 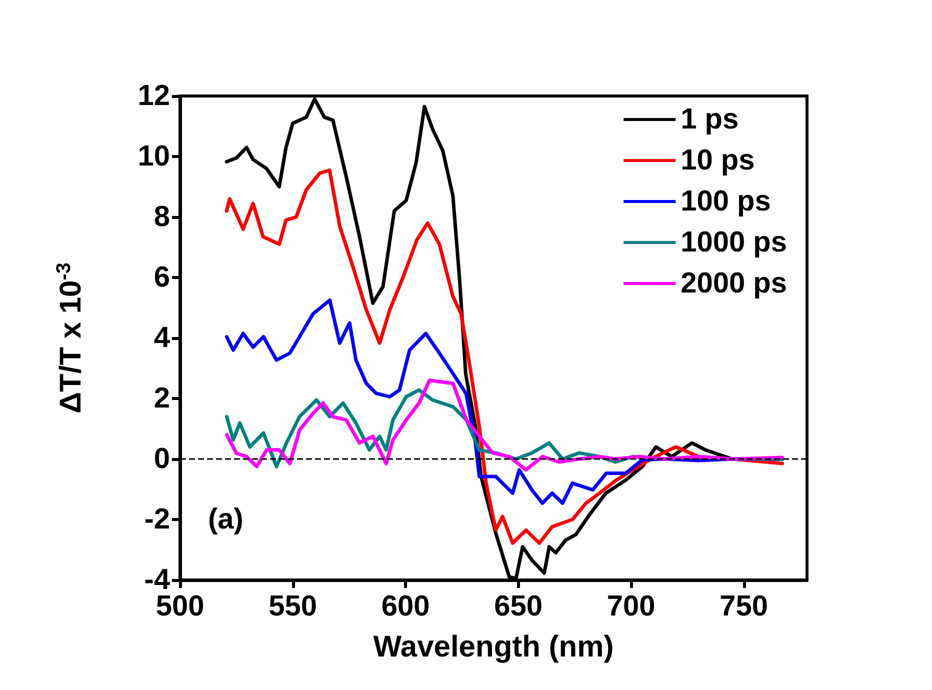 I want to click on legend-label: 10 ps, so click(x=717, y=160).